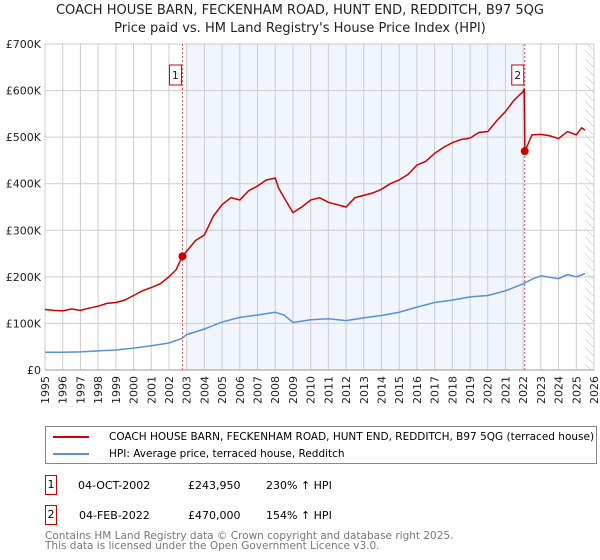 This screenshot has width=600, height=560. Describe the element at coordinates (71, 454) in the screenshot. I see `legend-swatch-blue` at that location.